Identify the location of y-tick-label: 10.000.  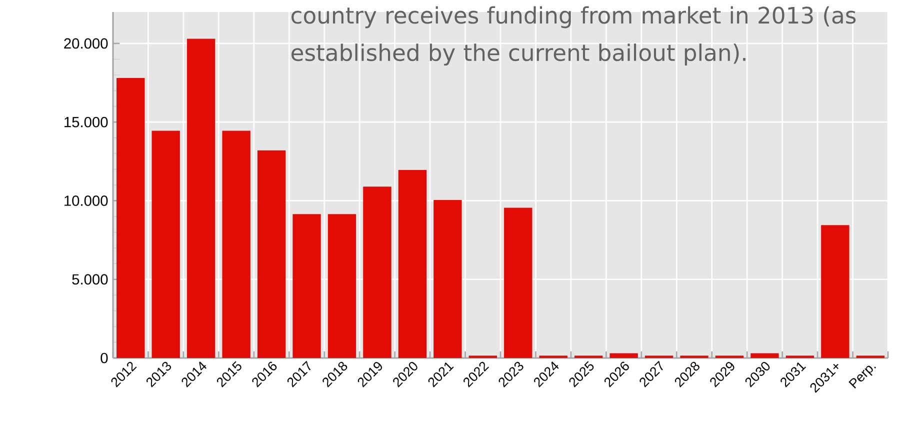
(86, 201).